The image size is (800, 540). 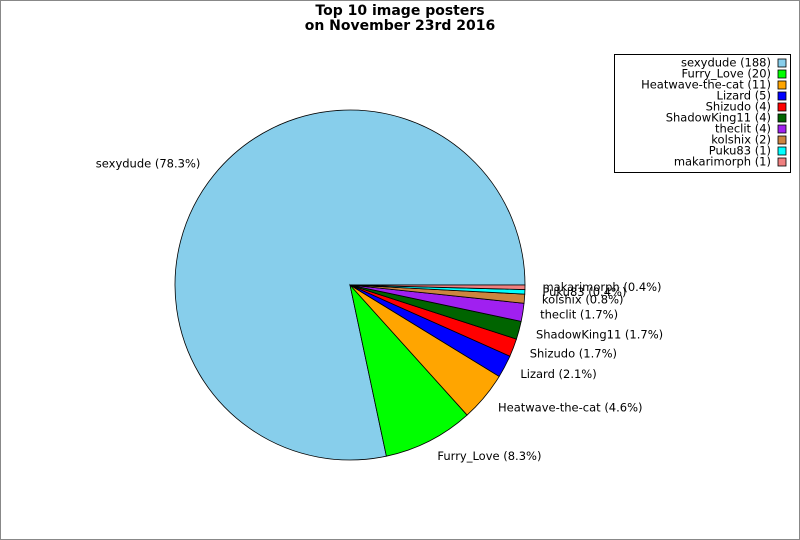 I want to click on slice-label: ShadowKing11 (1.7%), so click(x=599, y=334).